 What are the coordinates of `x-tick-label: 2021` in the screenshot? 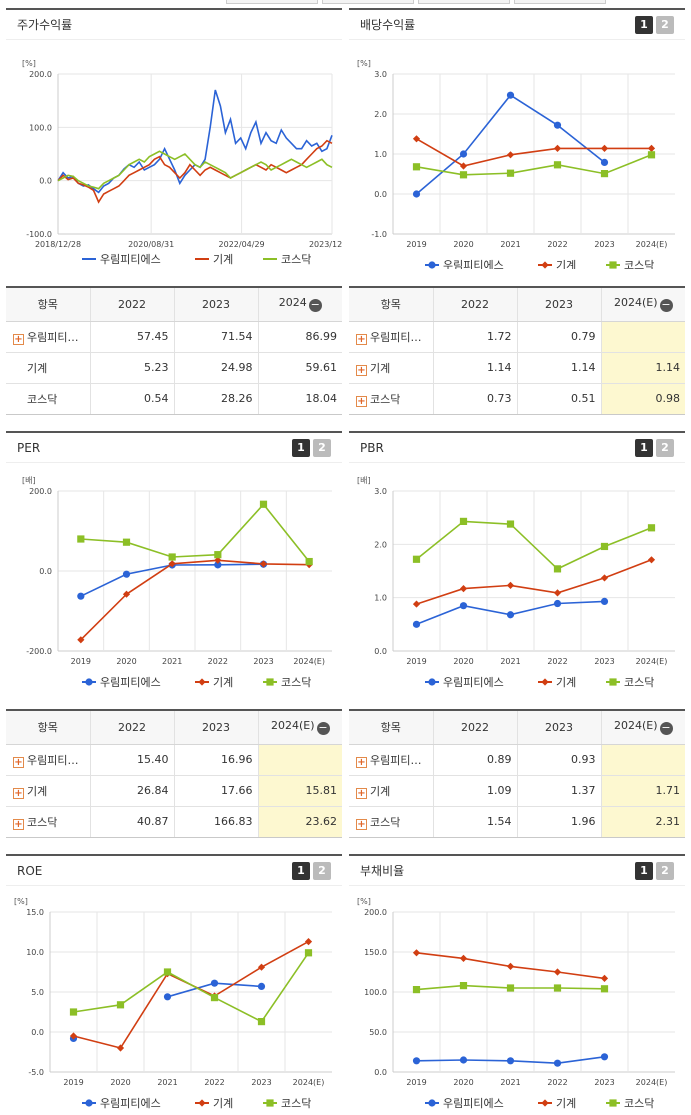 It's located at (510, 244).